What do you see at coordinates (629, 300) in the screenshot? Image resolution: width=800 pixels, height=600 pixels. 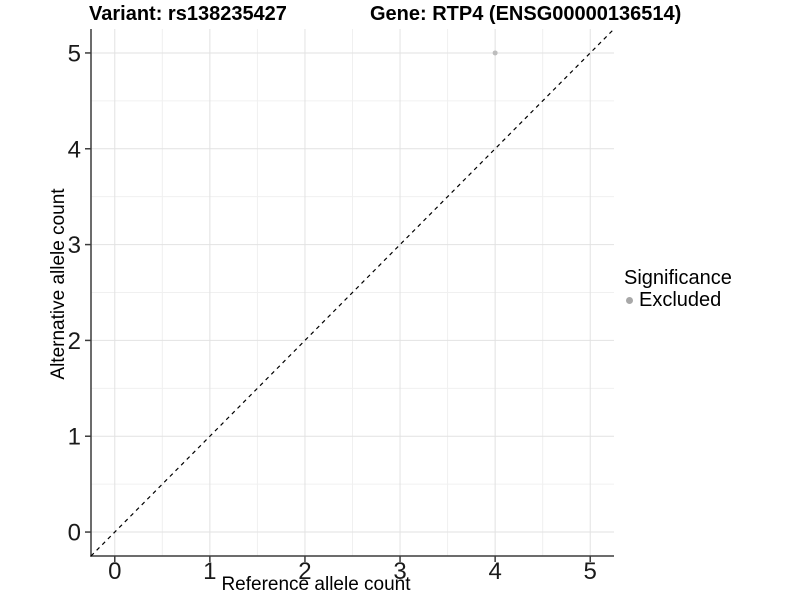 I see `legend-point-icon` at bounding box center [629, 300].